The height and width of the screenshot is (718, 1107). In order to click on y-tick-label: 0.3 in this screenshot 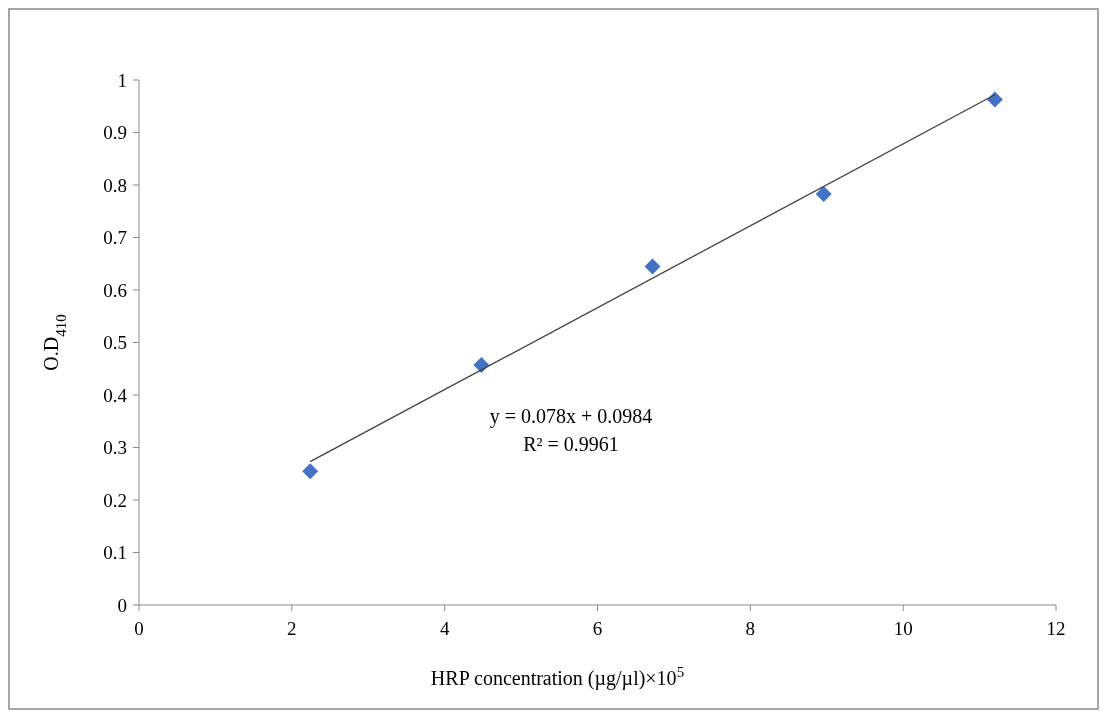, I will do `click(115, 448)`.